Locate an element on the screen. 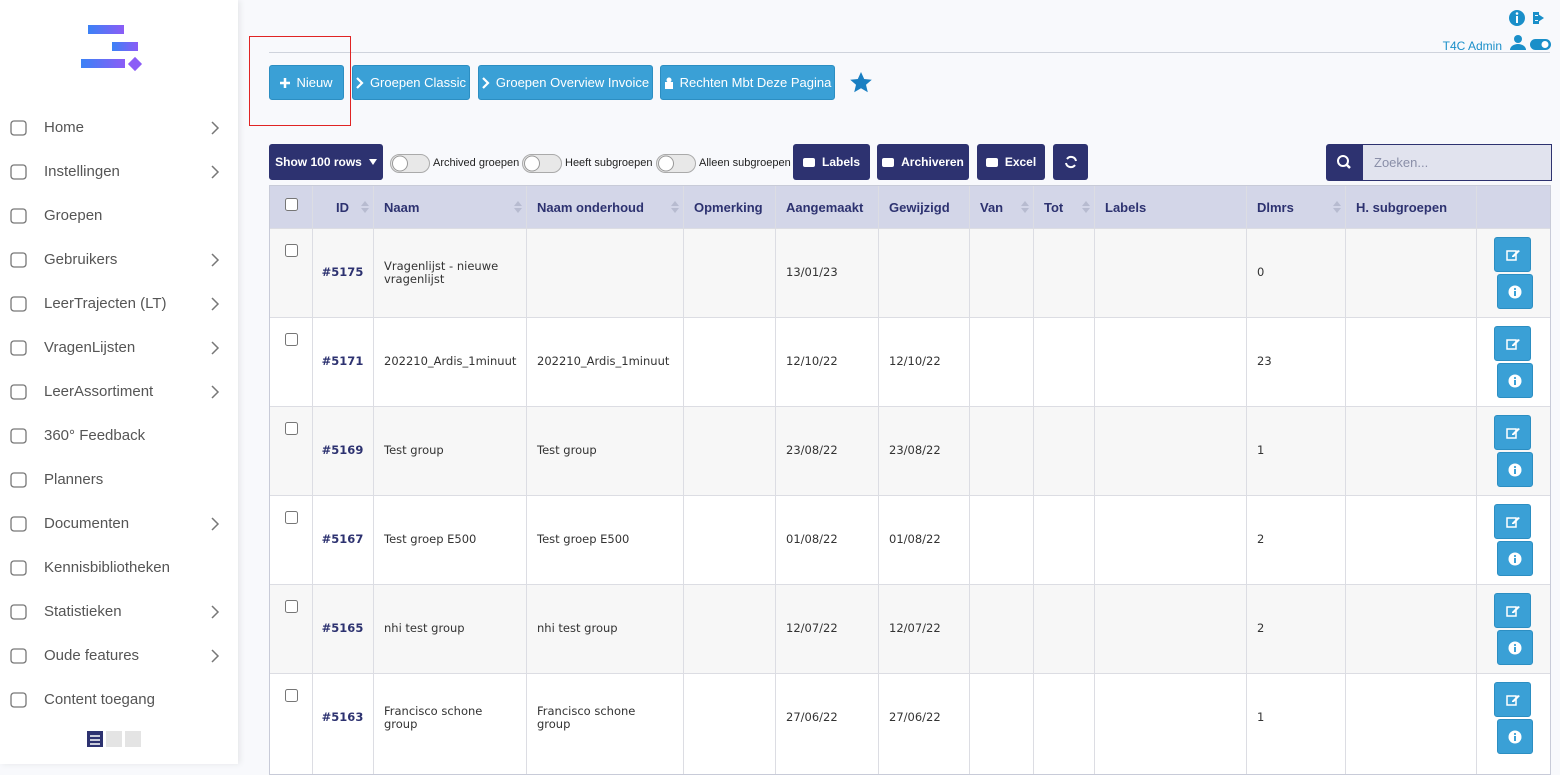 The height and width of the screenshot is (775, 1560). column-header: Naam onderhoud is located at coordinates (604, 207).